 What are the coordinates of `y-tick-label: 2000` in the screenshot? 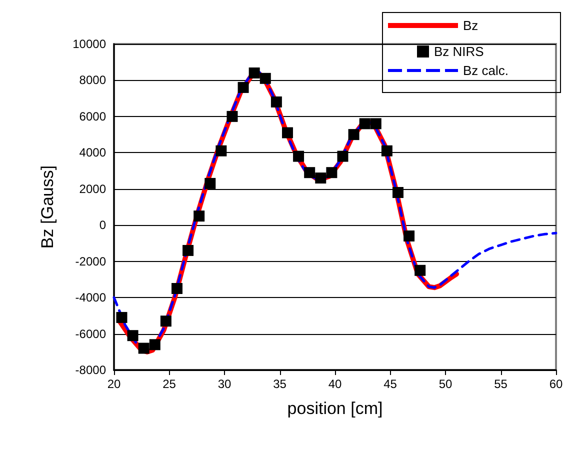 It's located at (92, 189).